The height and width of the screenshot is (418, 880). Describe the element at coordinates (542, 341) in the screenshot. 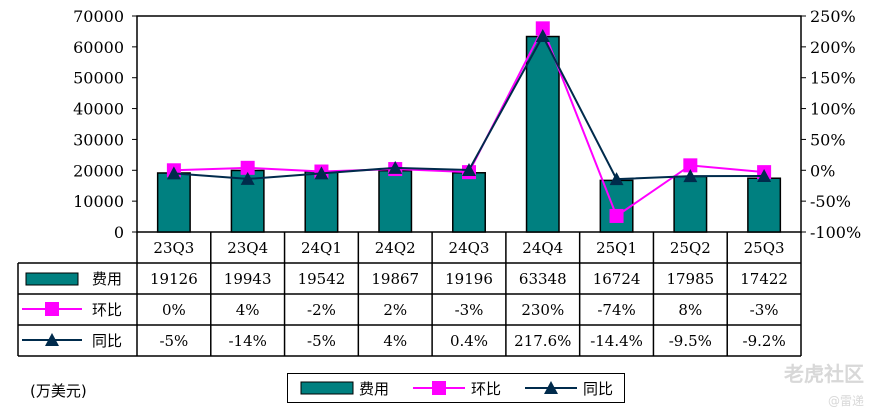

I see `data-label: 217.6%` at that location.